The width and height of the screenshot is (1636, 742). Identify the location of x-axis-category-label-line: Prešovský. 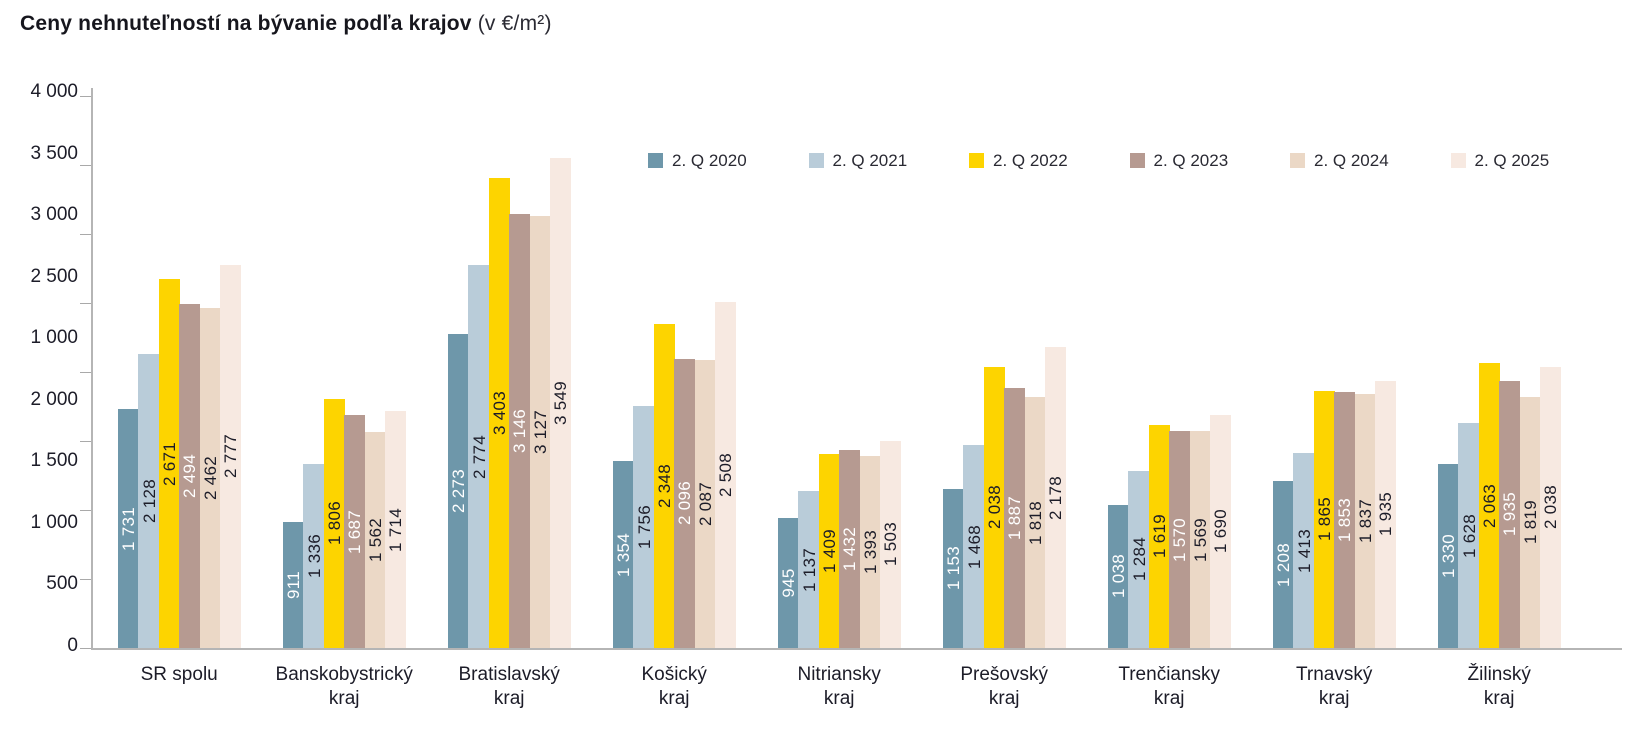
(1004, 674).